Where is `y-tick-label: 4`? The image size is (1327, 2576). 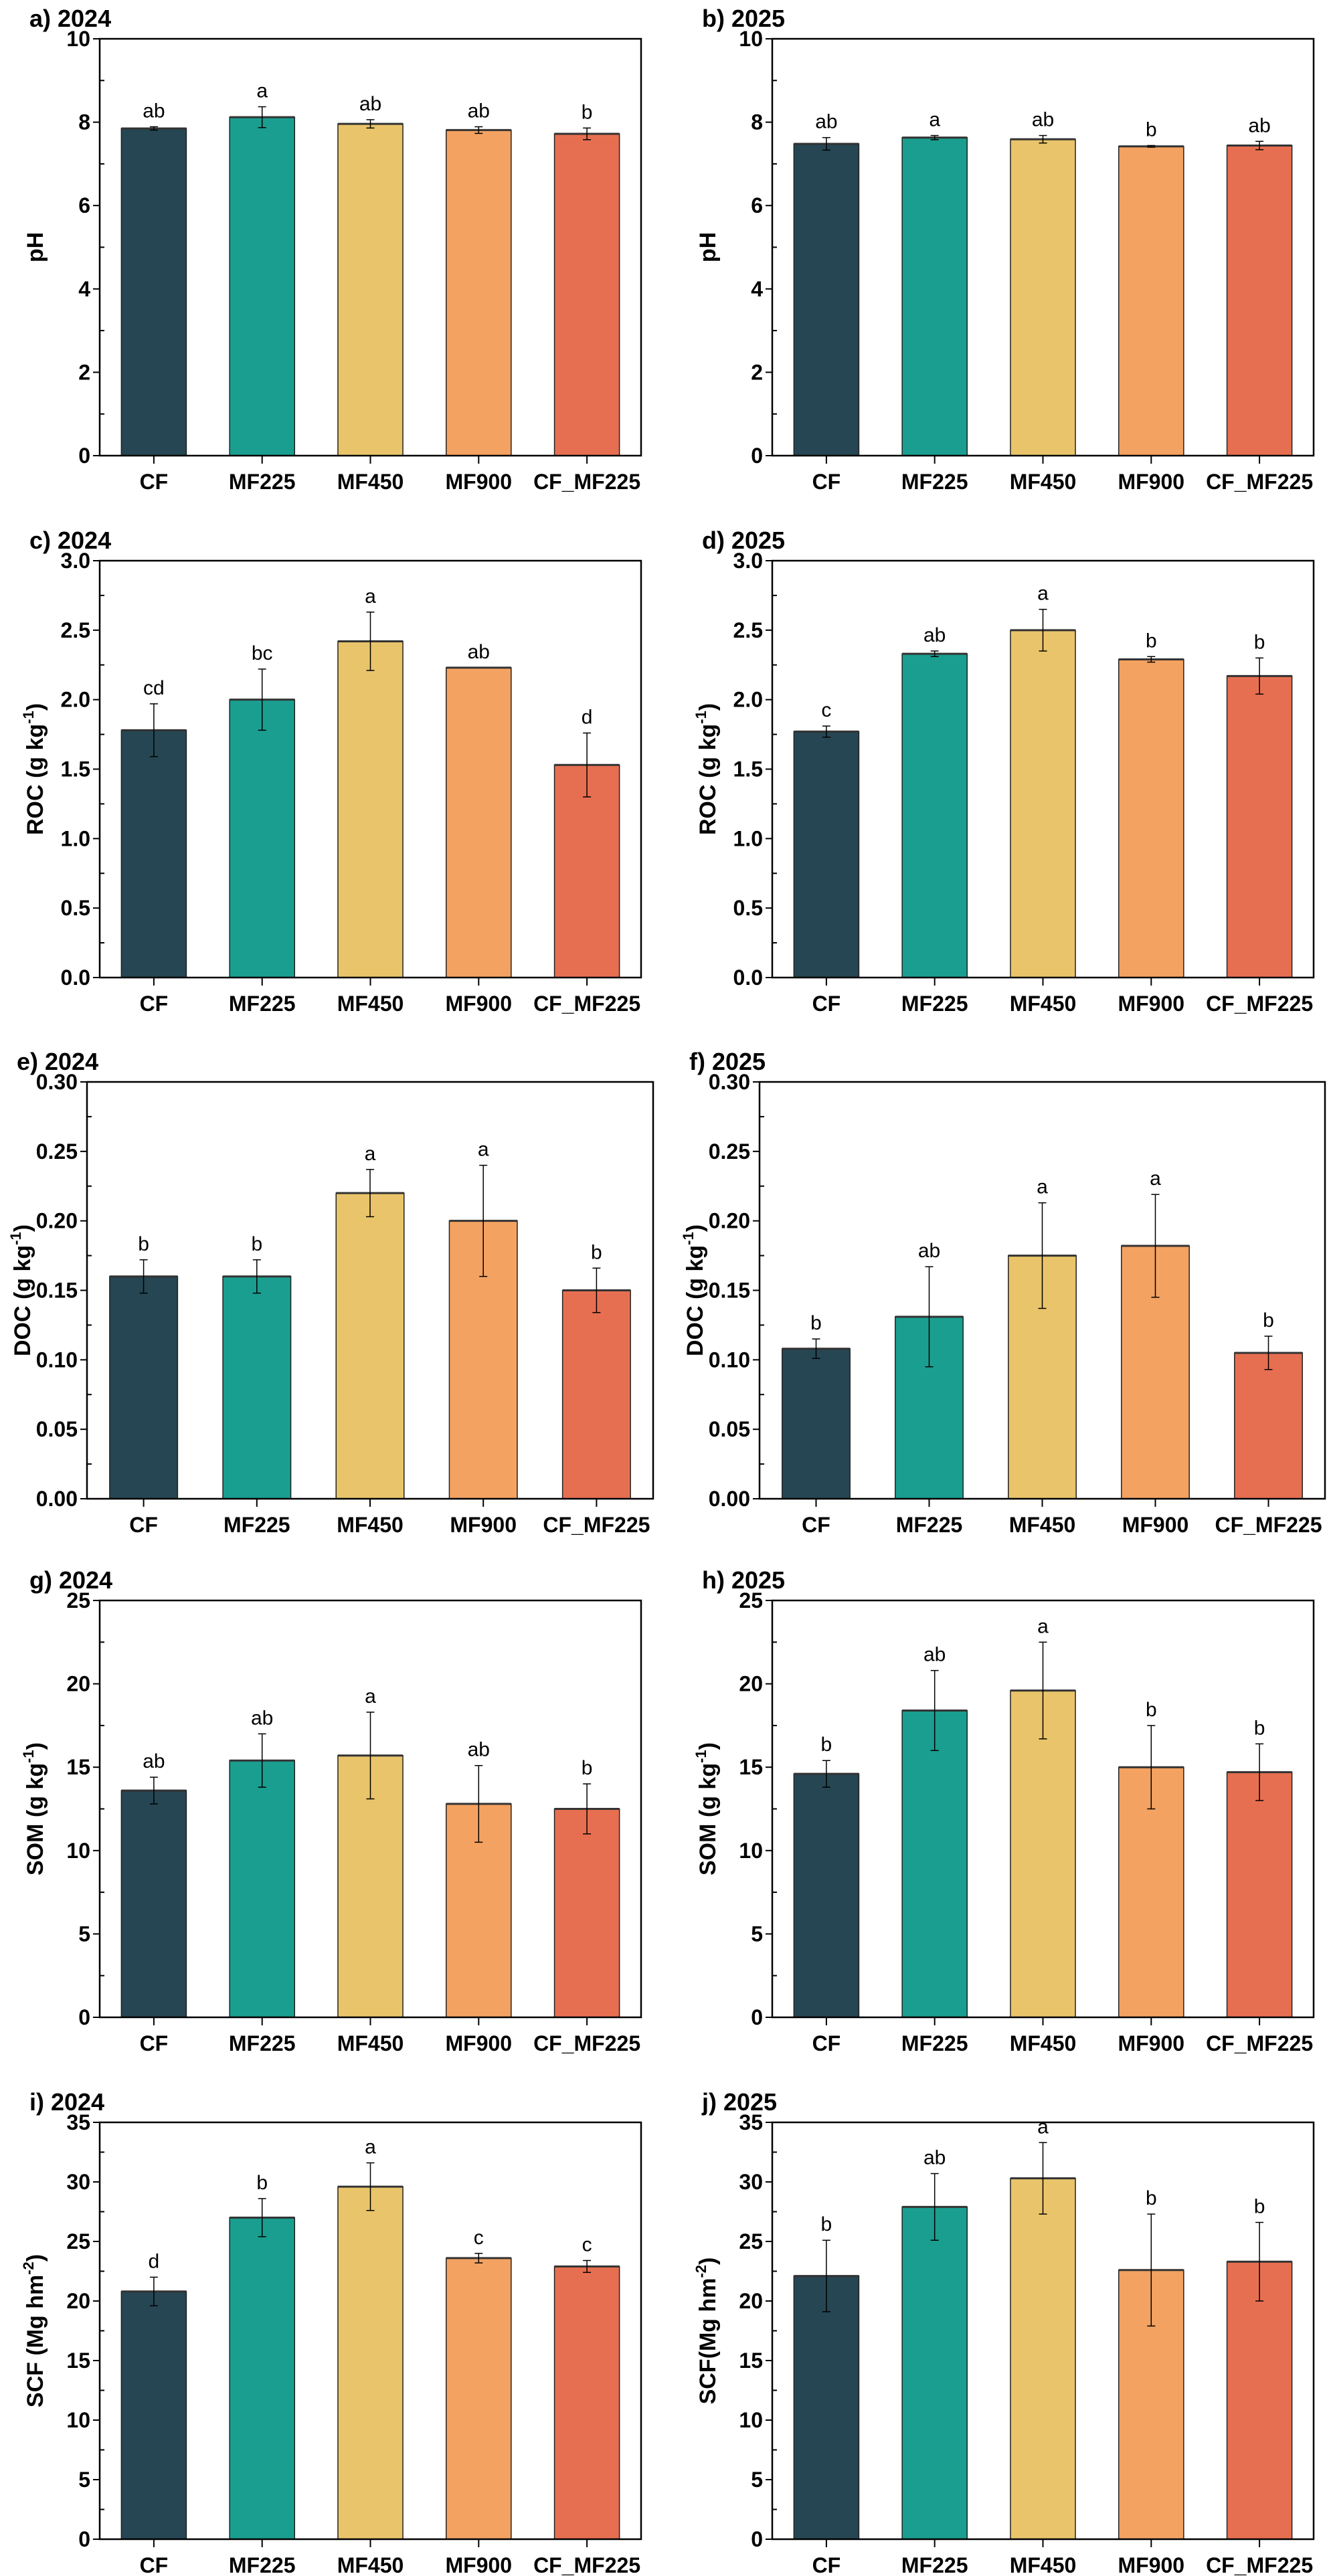 y-tick-label: 4 is located at coordinates (757, 289).